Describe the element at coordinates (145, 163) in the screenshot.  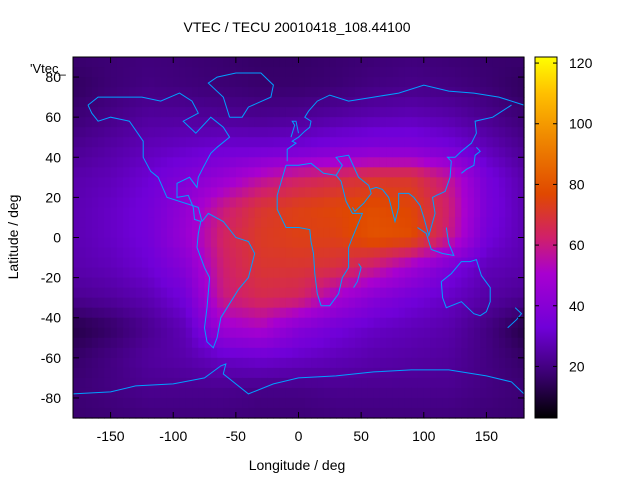
I see `coastline-path` at that location.